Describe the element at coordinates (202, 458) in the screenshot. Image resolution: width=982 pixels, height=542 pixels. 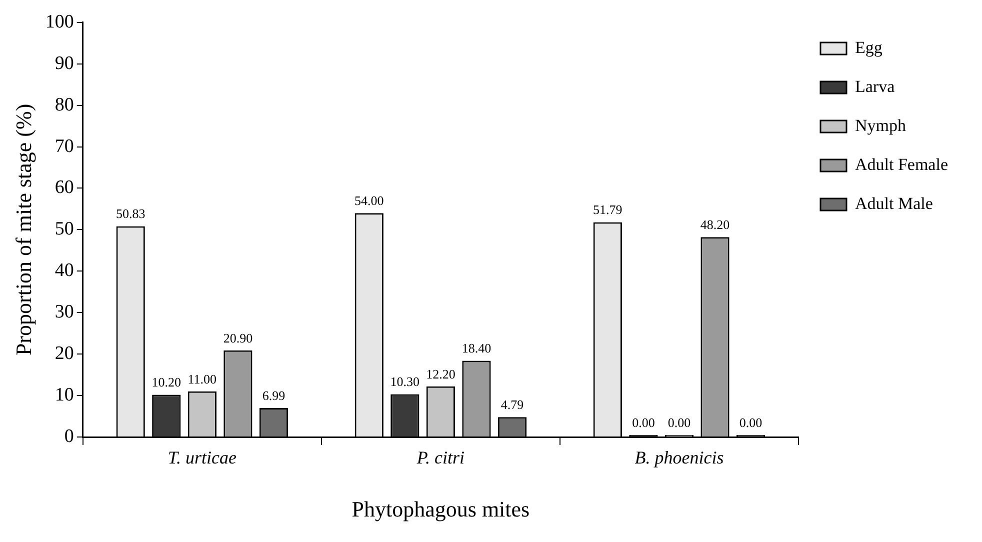
I see `x-tick-label: T. urticae` at that location.